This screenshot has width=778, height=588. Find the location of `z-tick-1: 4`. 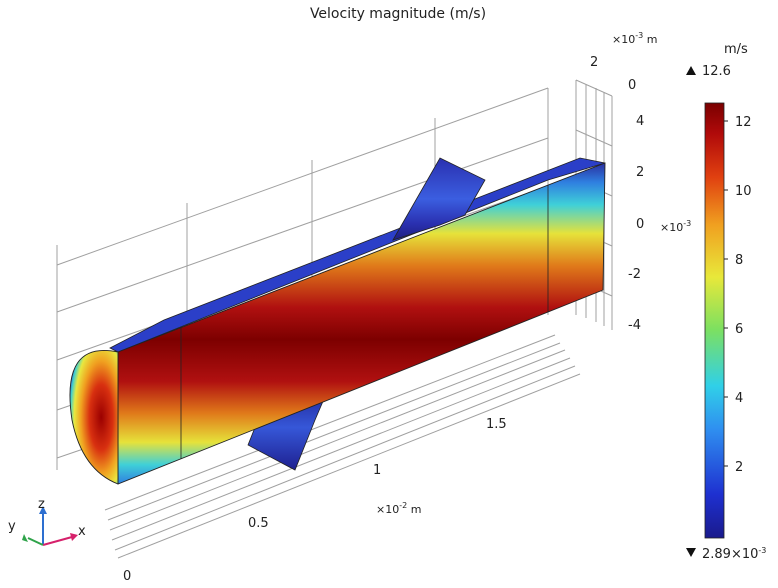

z-tick-1: 4 is located at coordinates (640, 121).